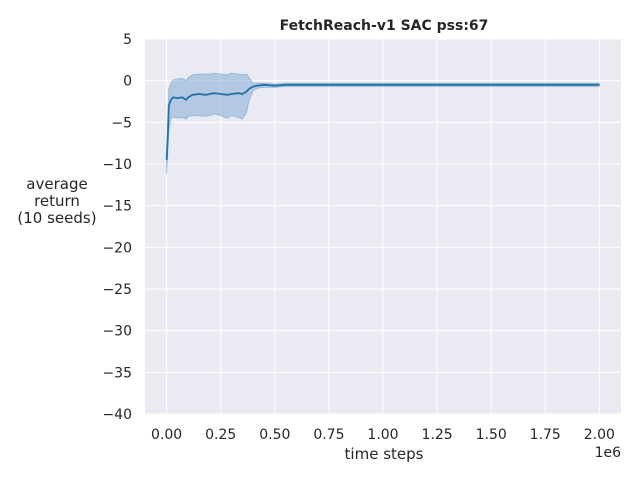  Describe the element at coordinates (117, 373) in the screenshot. I see `y-tick-label: −35` at that location.